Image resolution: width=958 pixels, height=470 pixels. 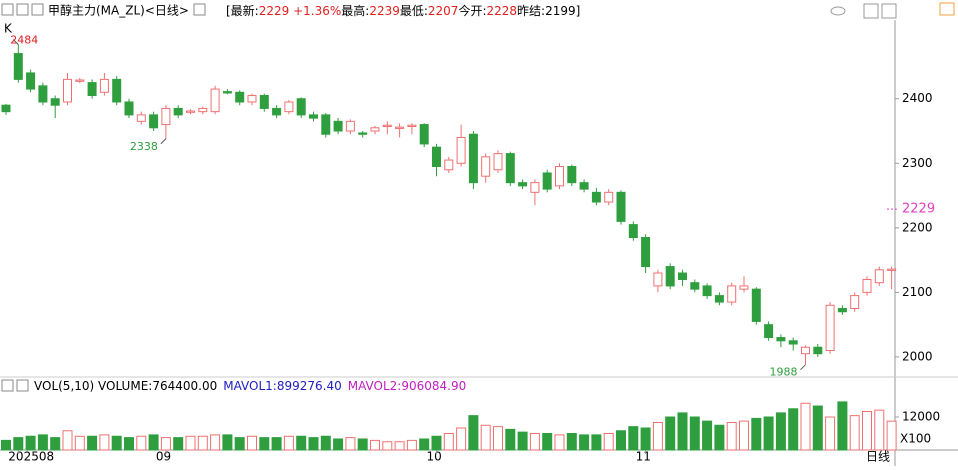 I want to click on last-price-label: 2229, so click(x=918, y=209).